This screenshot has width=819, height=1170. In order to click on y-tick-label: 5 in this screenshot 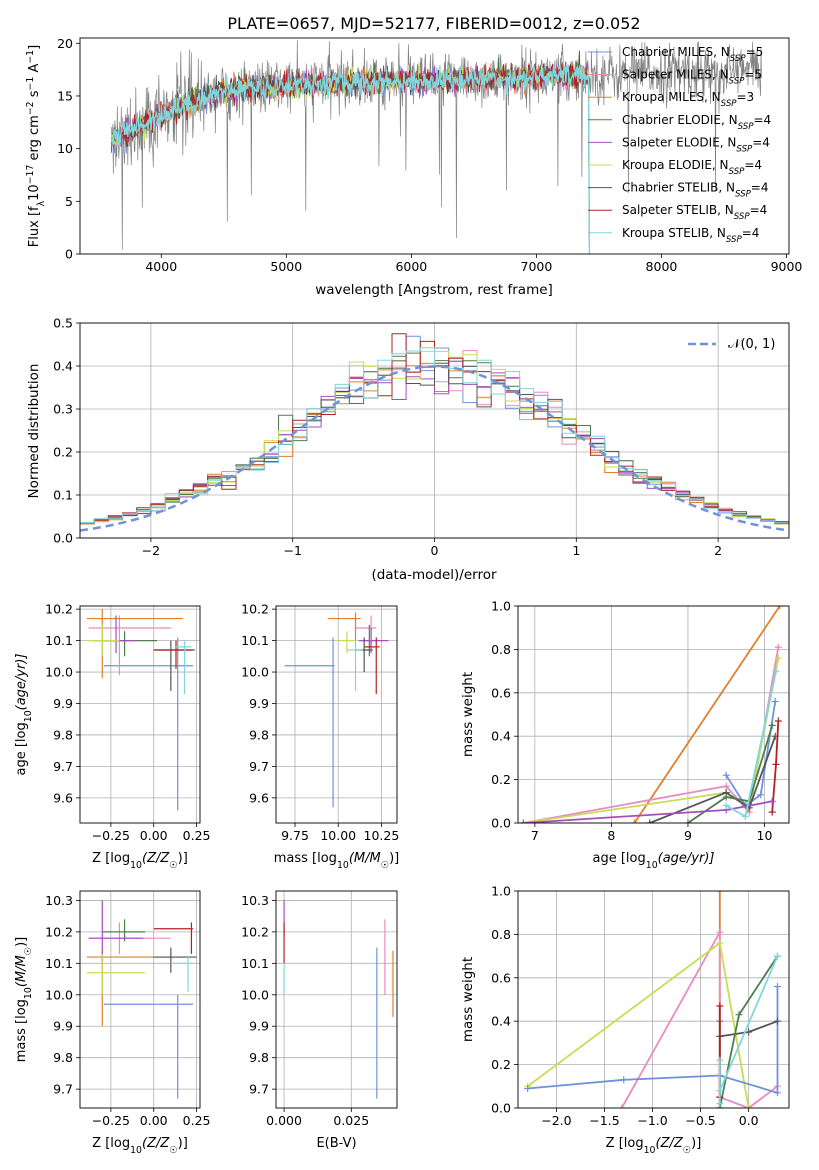, I will do `click(69, 201)`.